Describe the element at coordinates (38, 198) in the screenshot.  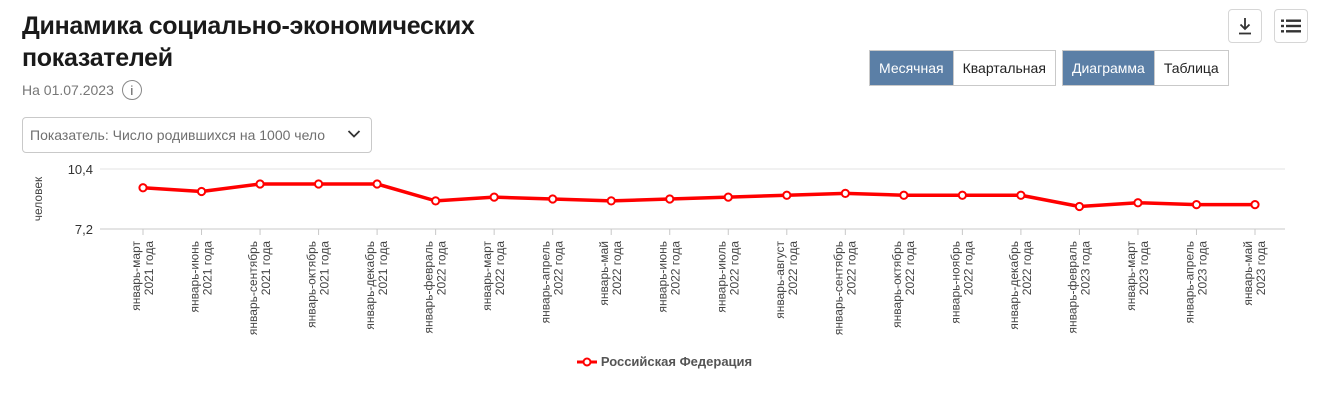
I see `y-axis-label: человек` at that location.